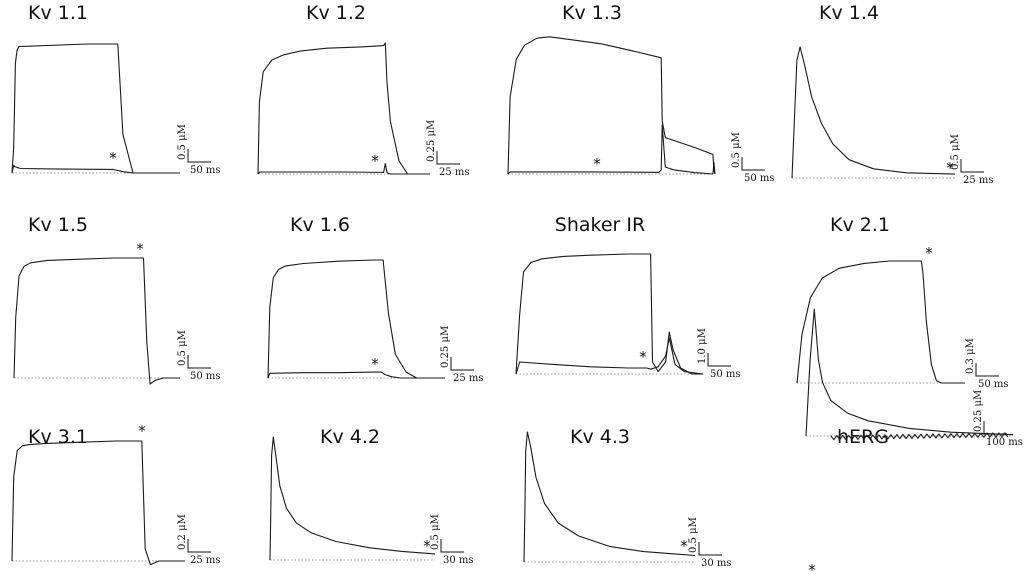 This screenshot has width=1024, height=582. Describe the element at coordinates (600, 225) in the screenshot. I see `panel-title: Shaker IR` at that location.